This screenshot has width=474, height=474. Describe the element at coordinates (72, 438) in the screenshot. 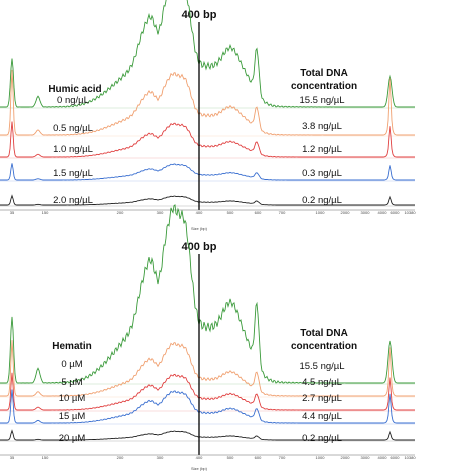

I see `series-name-label: 20 µM` at that location.